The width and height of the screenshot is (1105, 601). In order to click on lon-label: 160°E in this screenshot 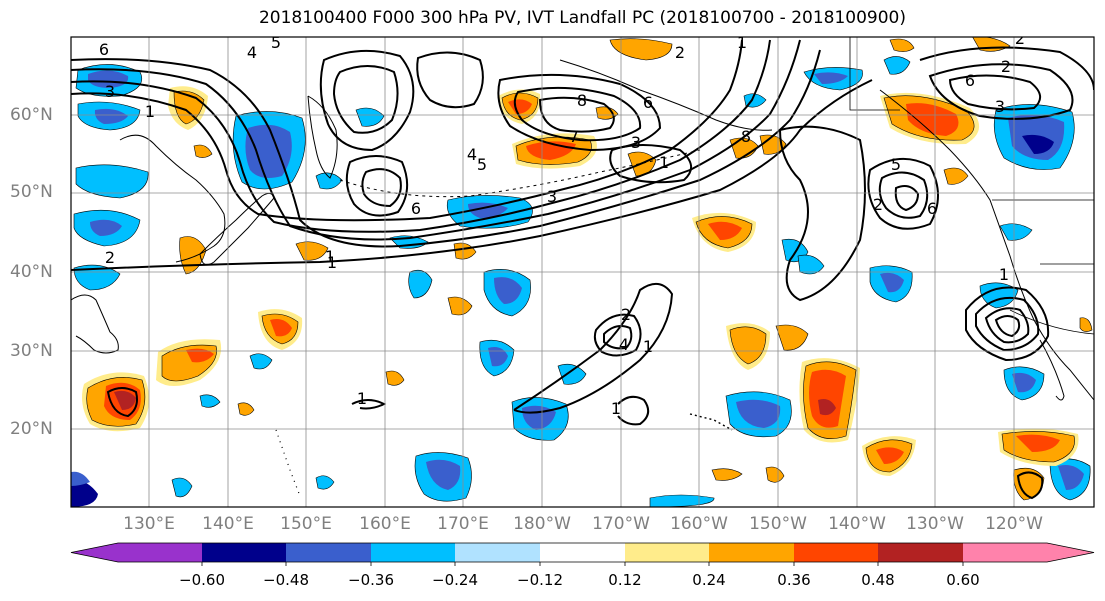, I will do `click(385, 524)`.